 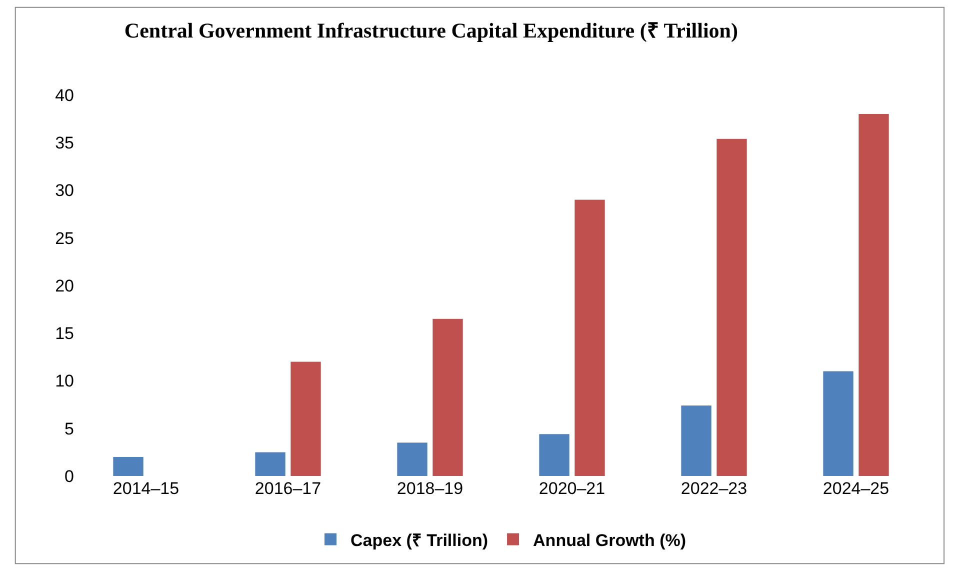 What do you see at coordinates (288, 488) in the screenshot?
I see `x-tick-label: 2016–17` at bounding box center [288, 488].